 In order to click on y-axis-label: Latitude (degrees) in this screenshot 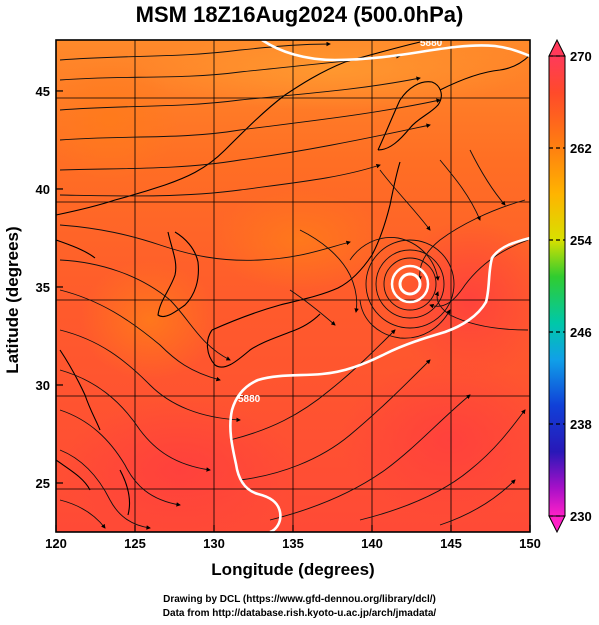, I will do `click(12, 300)`.